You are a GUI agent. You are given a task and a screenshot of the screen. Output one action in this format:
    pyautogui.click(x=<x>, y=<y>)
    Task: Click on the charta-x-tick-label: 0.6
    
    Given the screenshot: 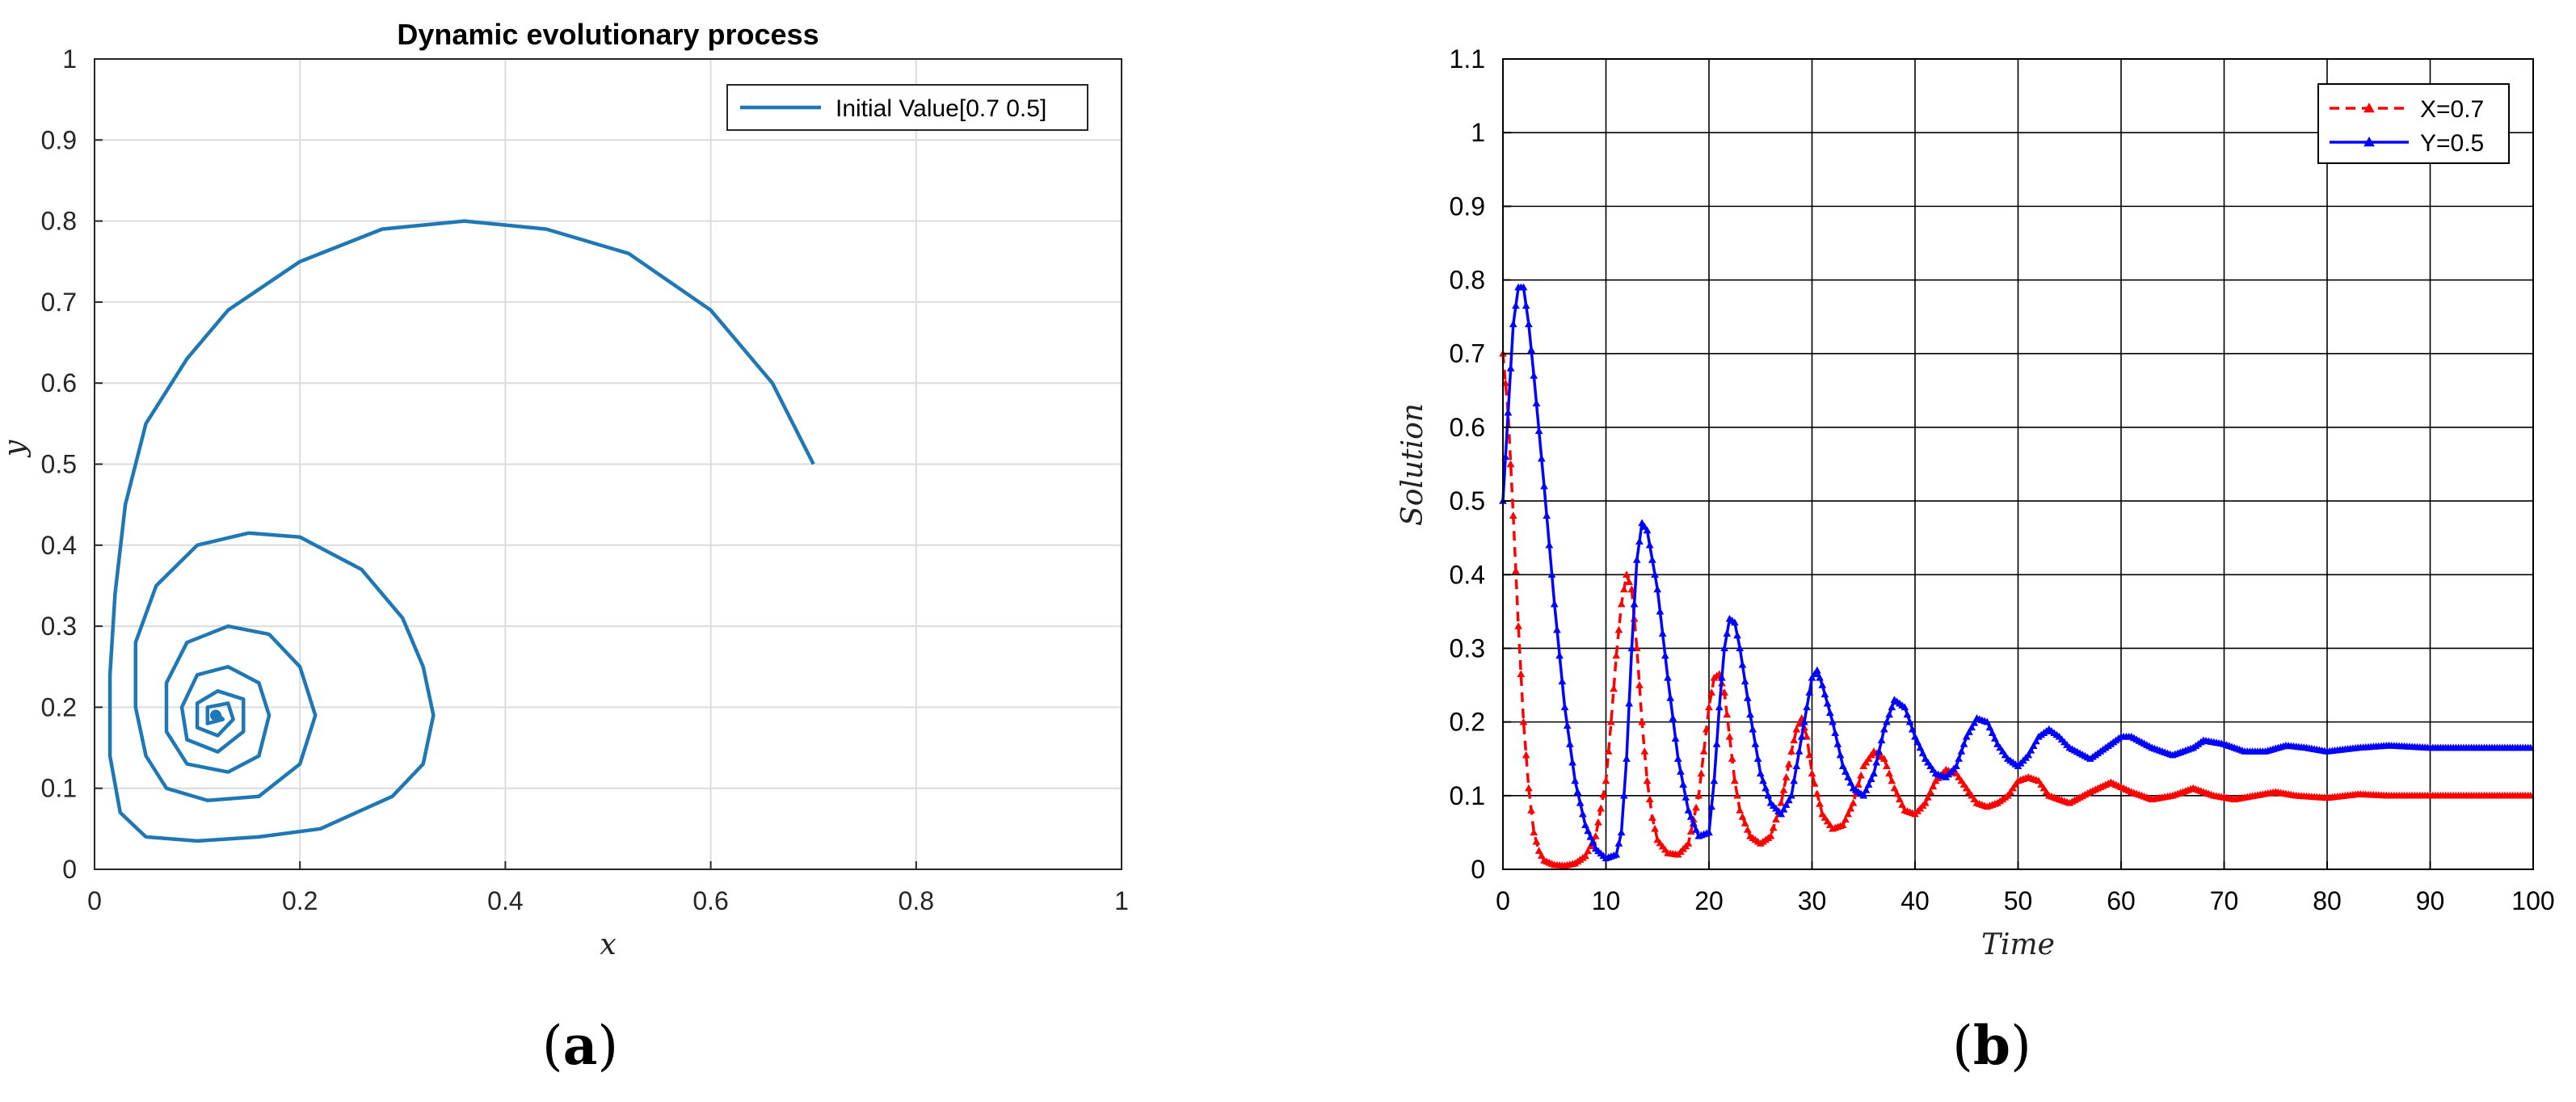 What is the action you would take?
    pyautogui.click(x=710, y=900)
    